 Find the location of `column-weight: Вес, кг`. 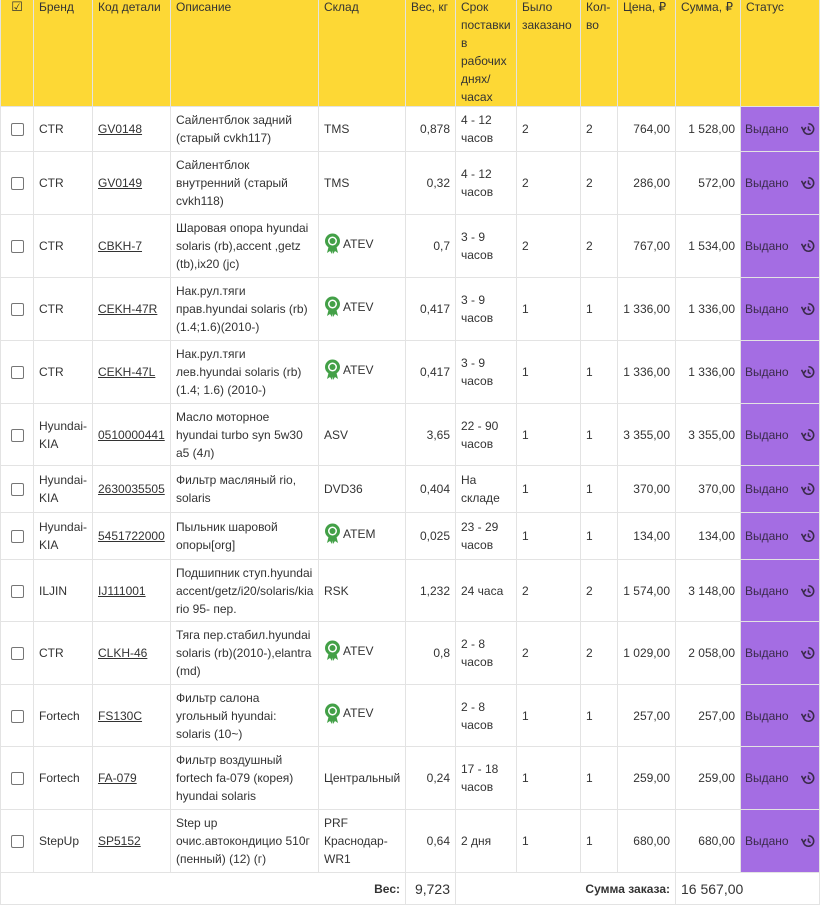

column-weight: Вес, кг is located at coordinates (430, 53).